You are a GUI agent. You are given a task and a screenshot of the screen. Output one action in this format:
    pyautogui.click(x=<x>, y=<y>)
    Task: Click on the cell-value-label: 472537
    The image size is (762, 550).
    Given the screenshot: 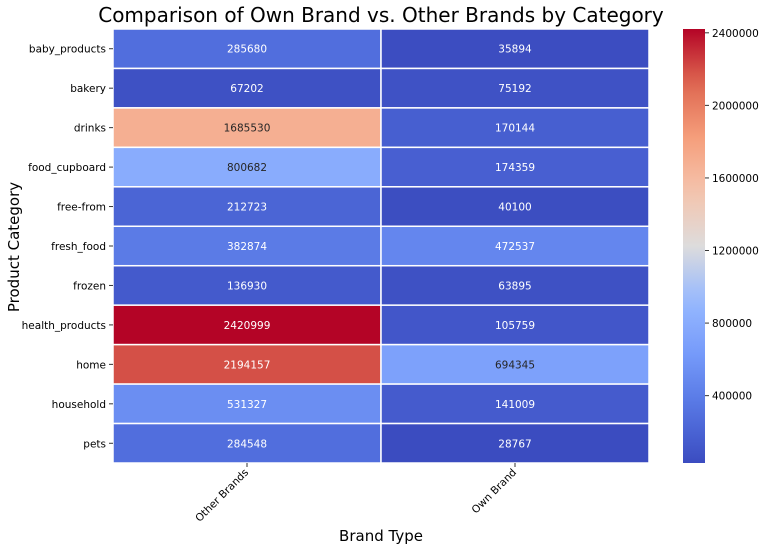 What is the action you would take?
    pyautogui.click(x=515, y=247)
    